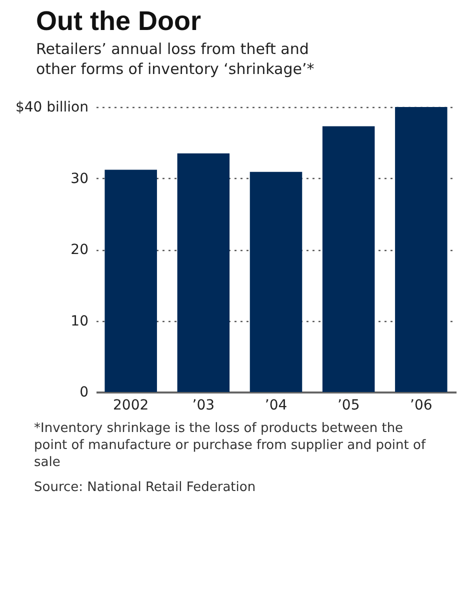  What do you see at coordinates (79, 178) in the screenshot?
I see `y-tick-label: 30` at bounding box center [79, 178].